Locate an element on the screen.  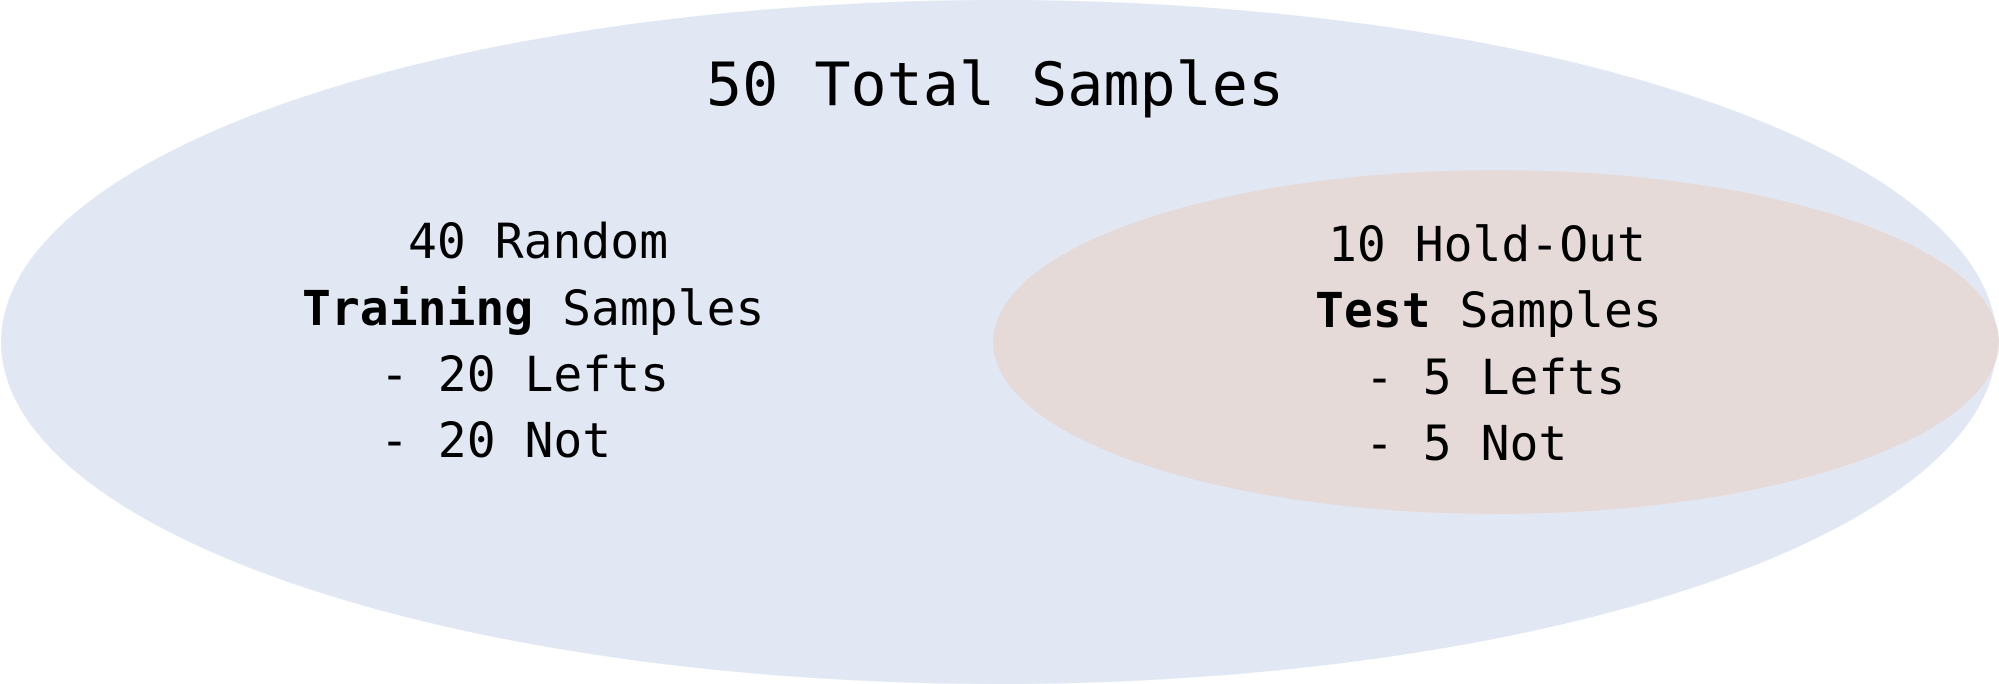
test-line-1: 10 Hold-Out is located at coordinates (1487, 245).